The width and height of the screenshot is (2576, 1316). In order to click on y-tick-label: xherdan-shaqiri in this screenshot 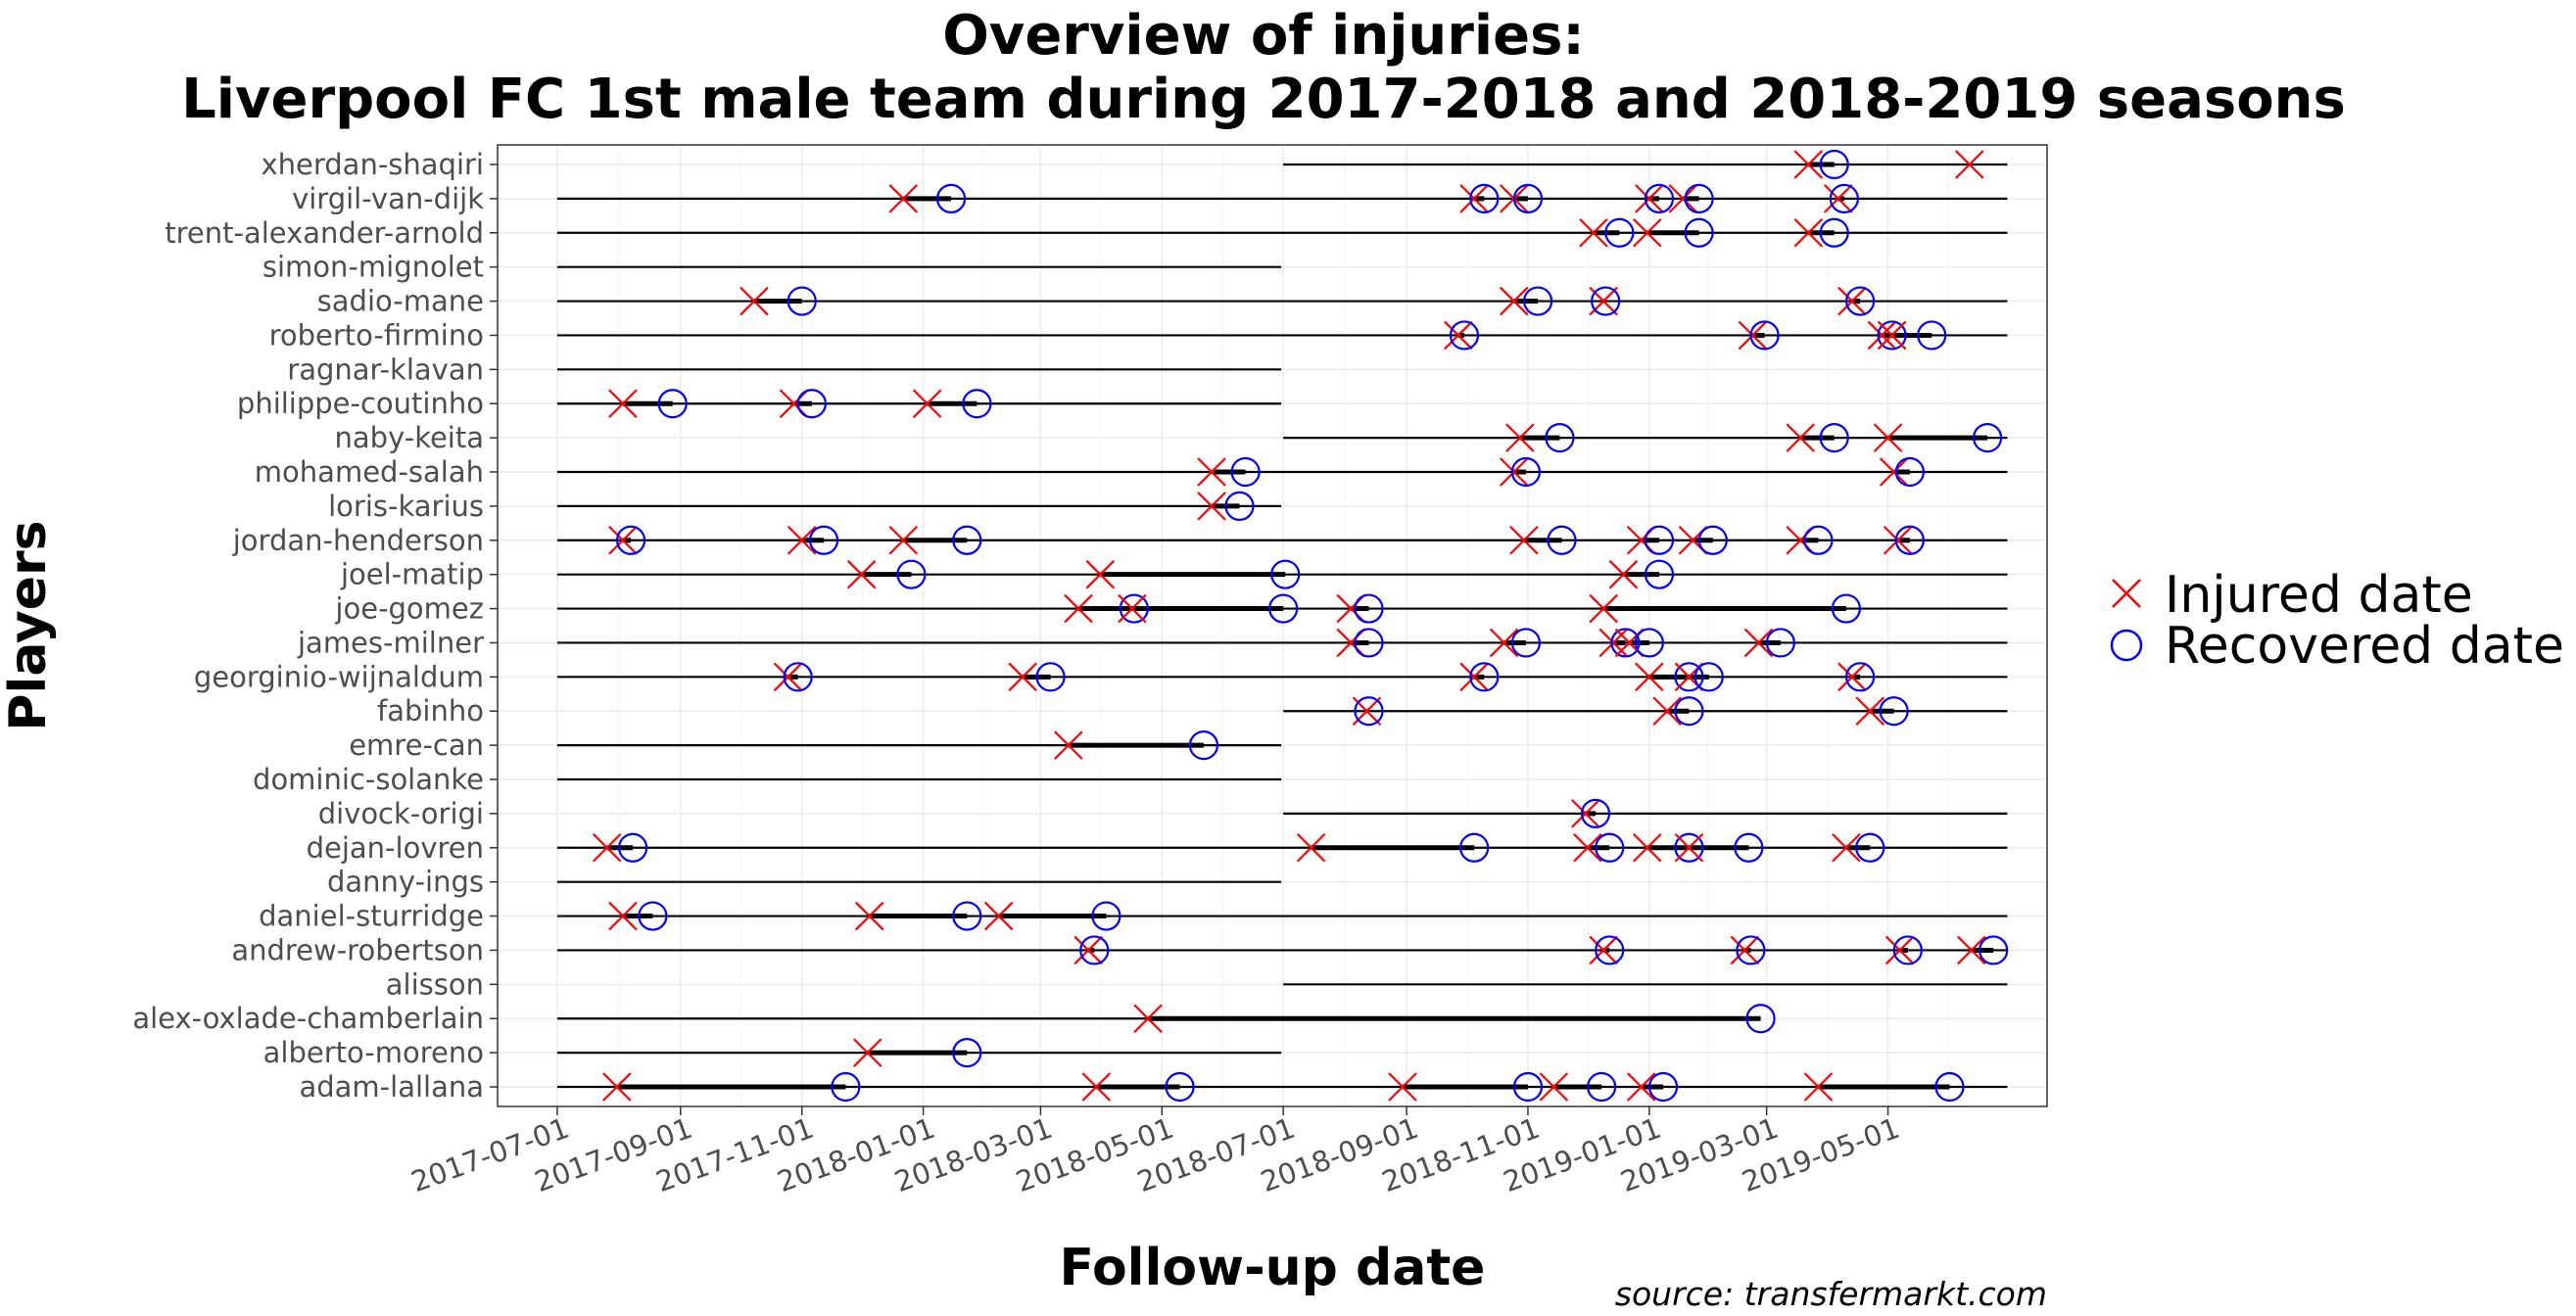, I will do `click(373, 164)`.